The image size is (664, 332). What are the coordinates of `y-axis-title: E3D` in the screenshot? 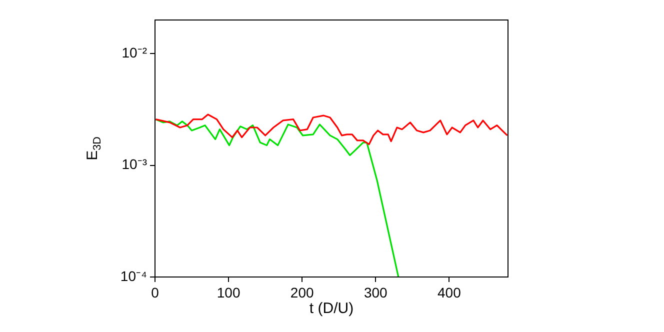 It's located at (94, 148).